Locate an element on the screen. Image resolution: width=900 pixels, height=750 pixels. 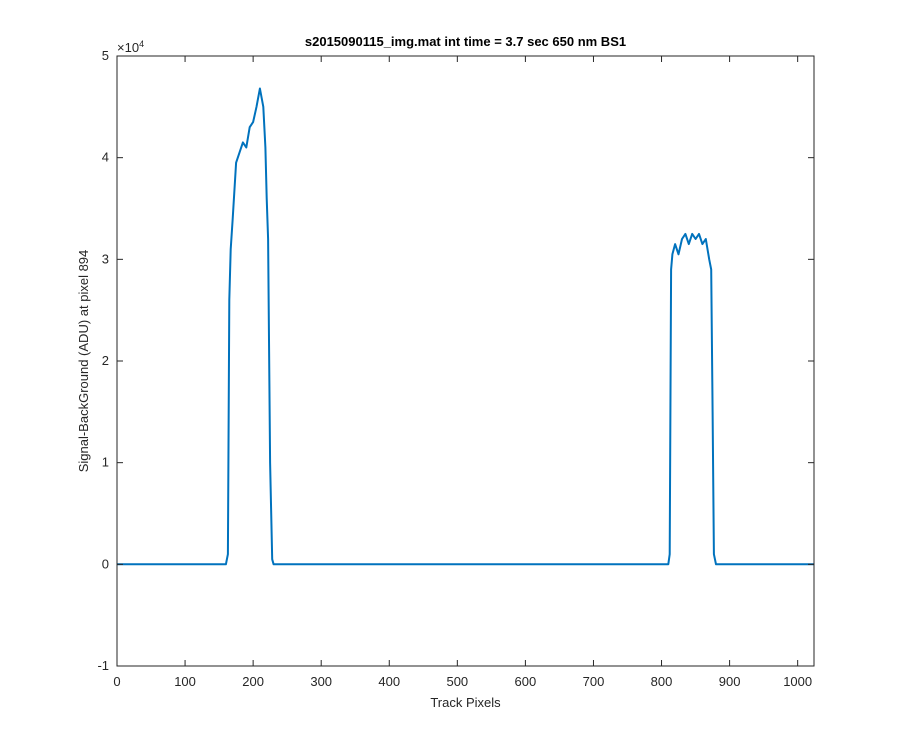
y-exponent-label: ×10⁴ is located at coordinates (130, 47).